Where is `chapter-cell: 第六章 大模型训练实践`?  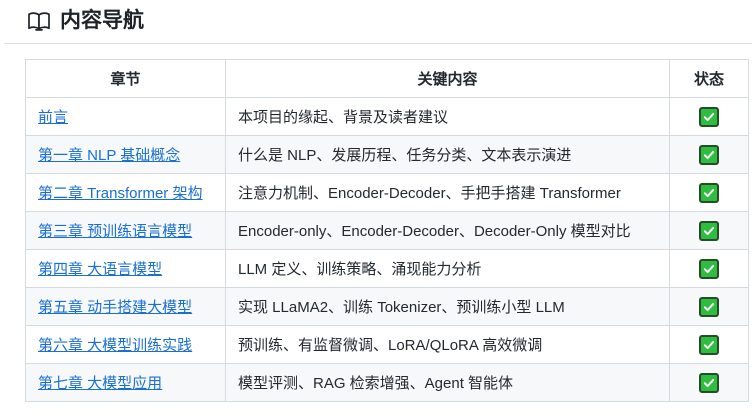
chapter-cell: 第六章 大模型训练实践 is located at coordinates (125, 344).